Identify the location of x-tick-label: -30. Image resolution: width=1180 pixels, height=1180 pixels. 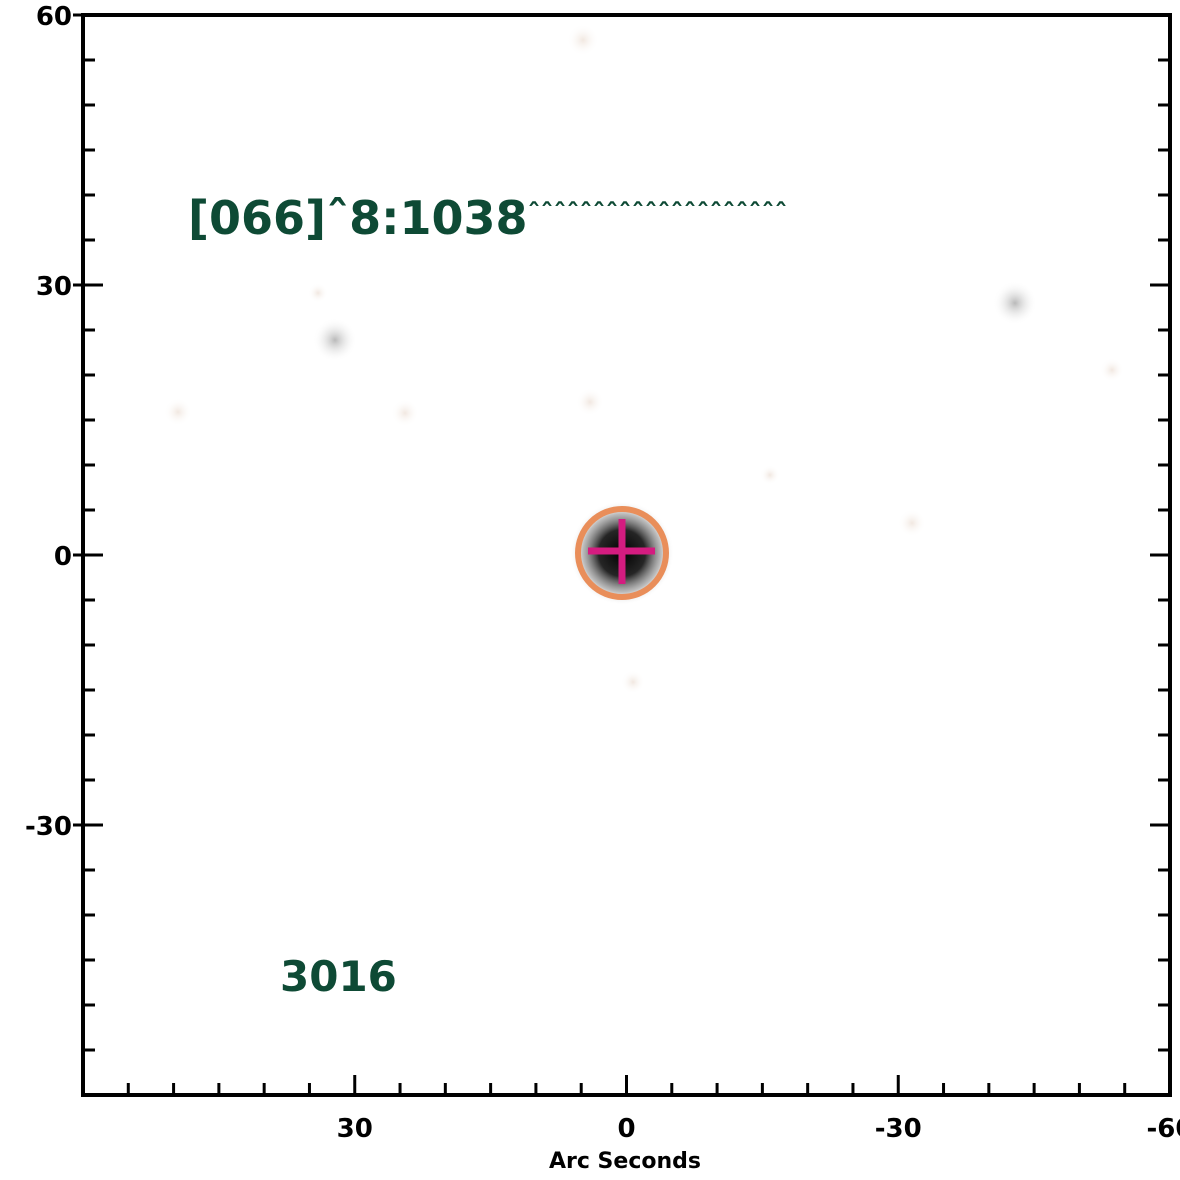
(898, 1129).